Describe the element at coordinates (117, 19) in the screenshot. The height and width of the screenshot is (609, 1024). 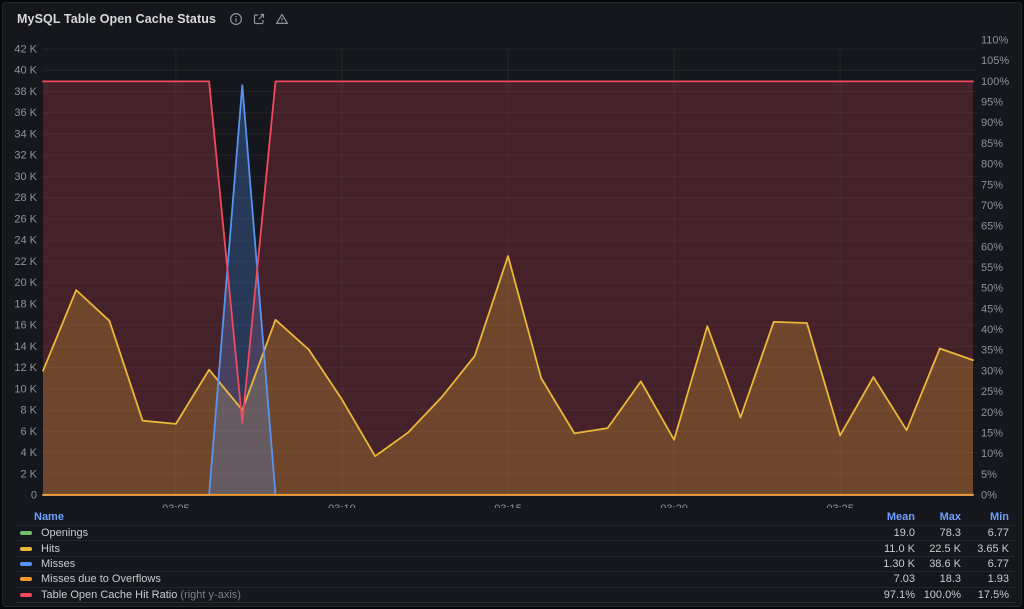
I see `panel-title: MySQL Table Open Cache Status` at that location.